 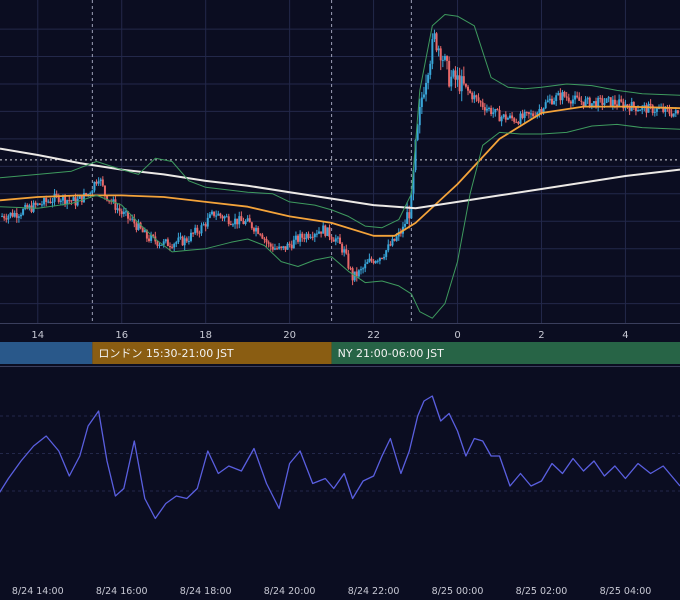 I want to click on session-bar: ロンドン 15:30-21:00 JST NY 21:00-06:00 JST, so click(x=340, y=353).